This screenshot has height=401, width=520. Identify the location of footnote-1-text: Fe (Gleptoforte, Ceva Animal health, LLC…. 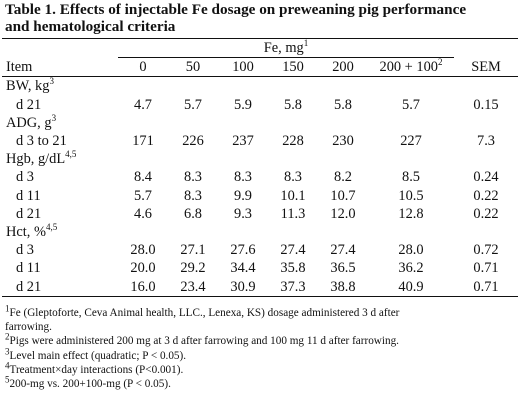
(204, 313).